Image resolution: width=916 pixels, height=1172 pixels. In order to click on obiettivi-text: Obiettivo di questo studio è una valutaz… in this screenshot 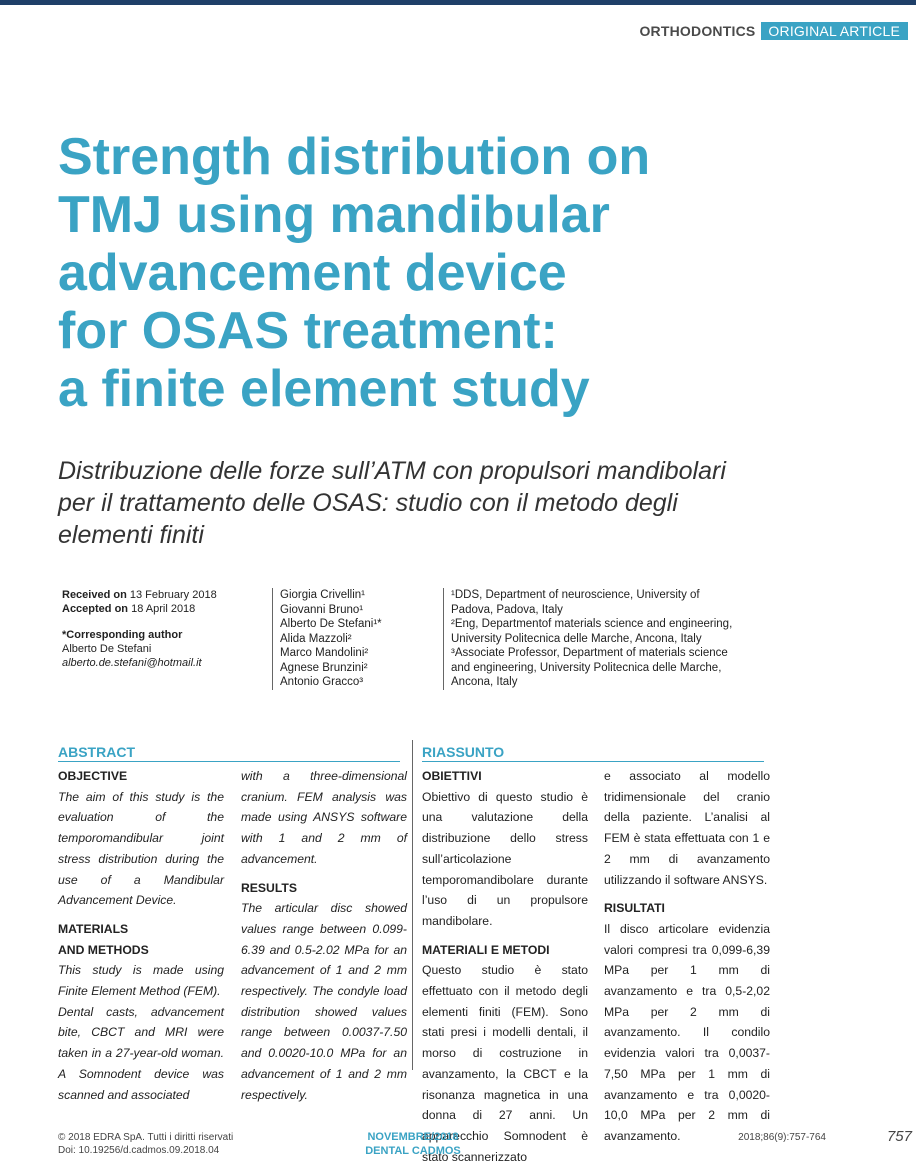, I will do `click(505, 858)`.